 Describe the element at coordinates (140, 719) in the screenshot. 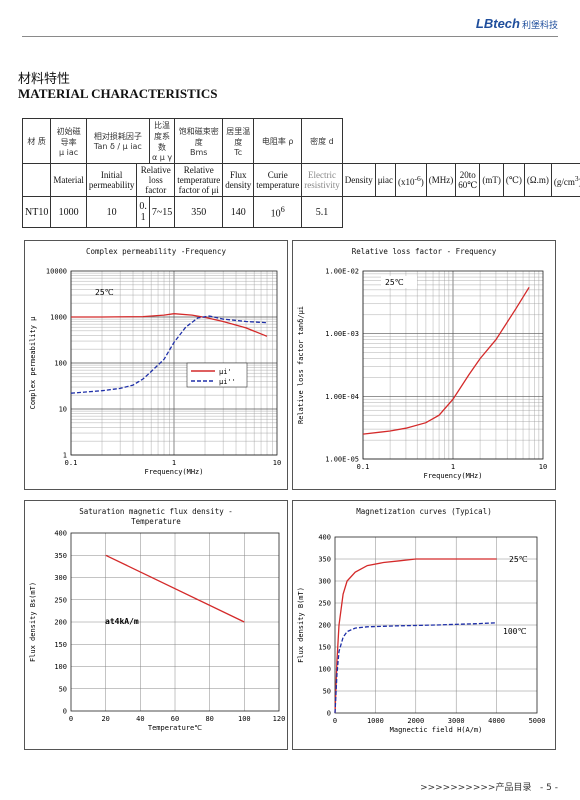

I see `x-tick-label: 40` at that location.